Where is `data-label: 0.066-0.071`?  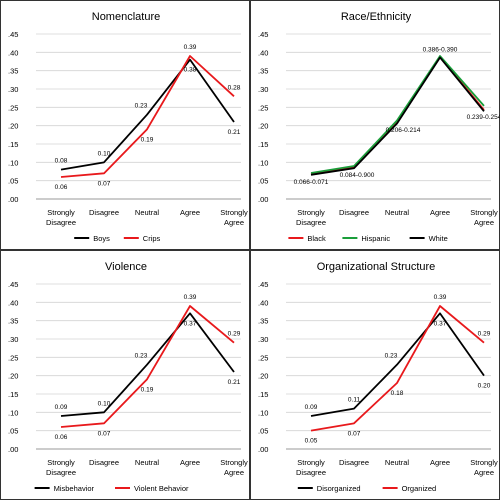
data-label: 0.066-0.071 is located at coordinates (311, 182).